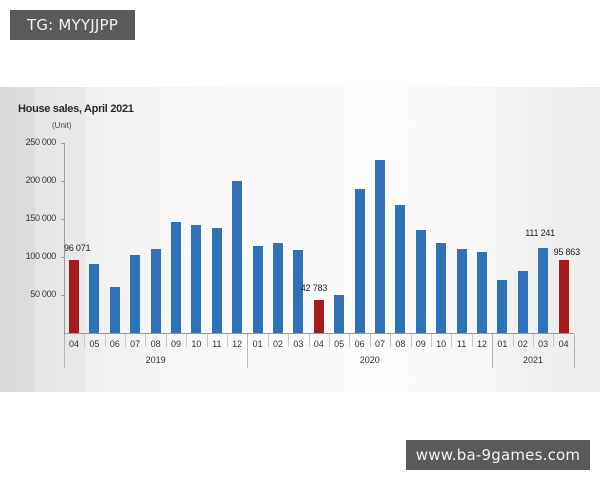  What do you see at coordinates (41, 180) in the screenshot?
I see `y-tick-label: 200 000` at bounding box center [41, 180].